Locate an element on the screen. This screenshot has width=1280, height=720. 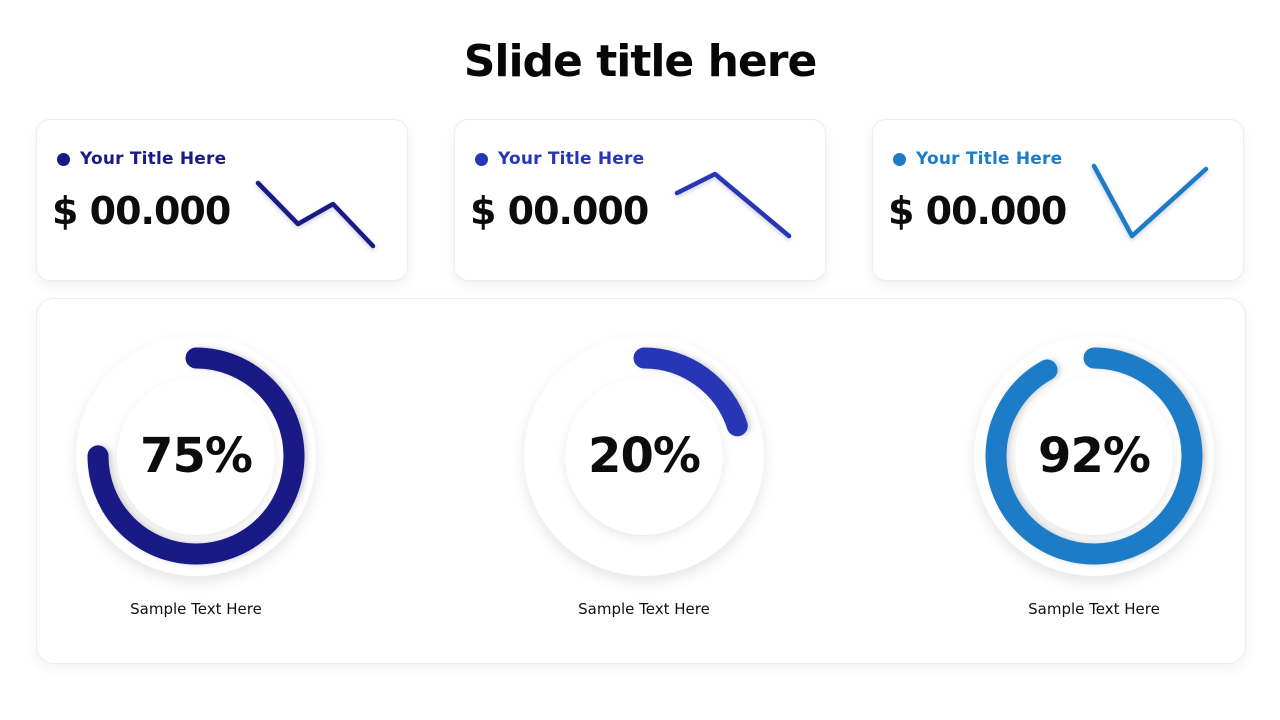
donut-group-2: 20% Sample Text Here is located at coordinates (644, 477).